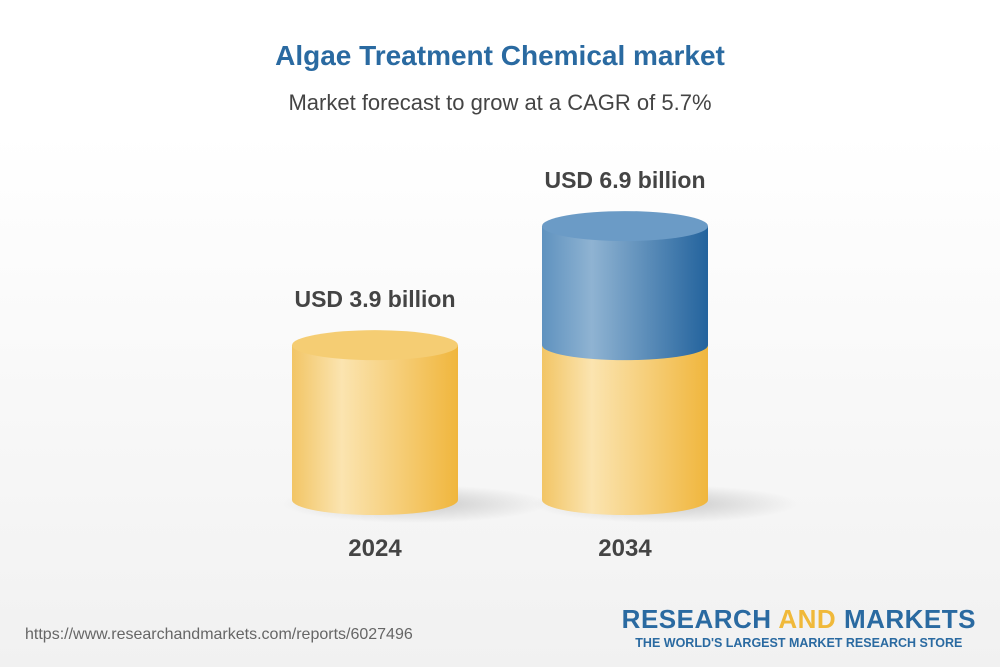 This screenshot has height=667, width=1000. I want to click on cylinder-2024-body, so click(375, 430).